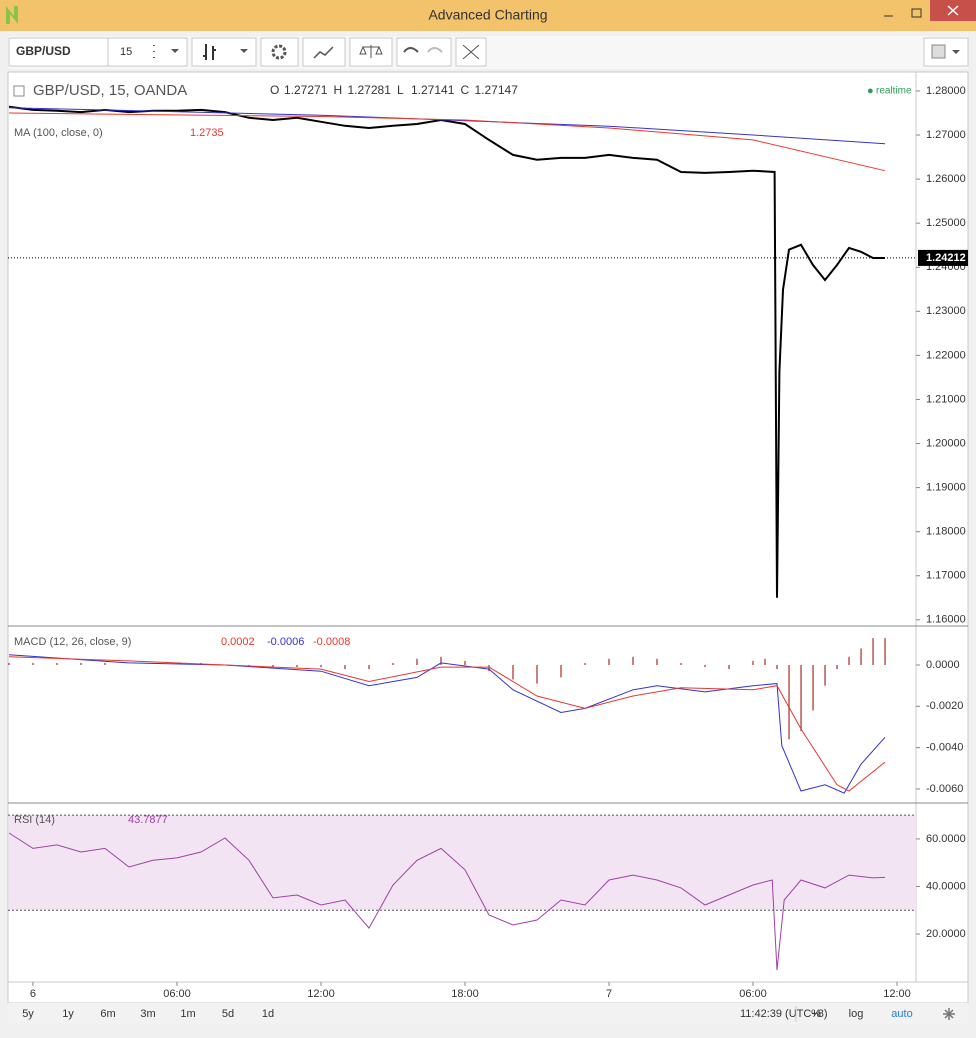  What do you see at coordinates (98, 52) in the screenshot?
I see `symbol-box` at bounding box center [98, 52].